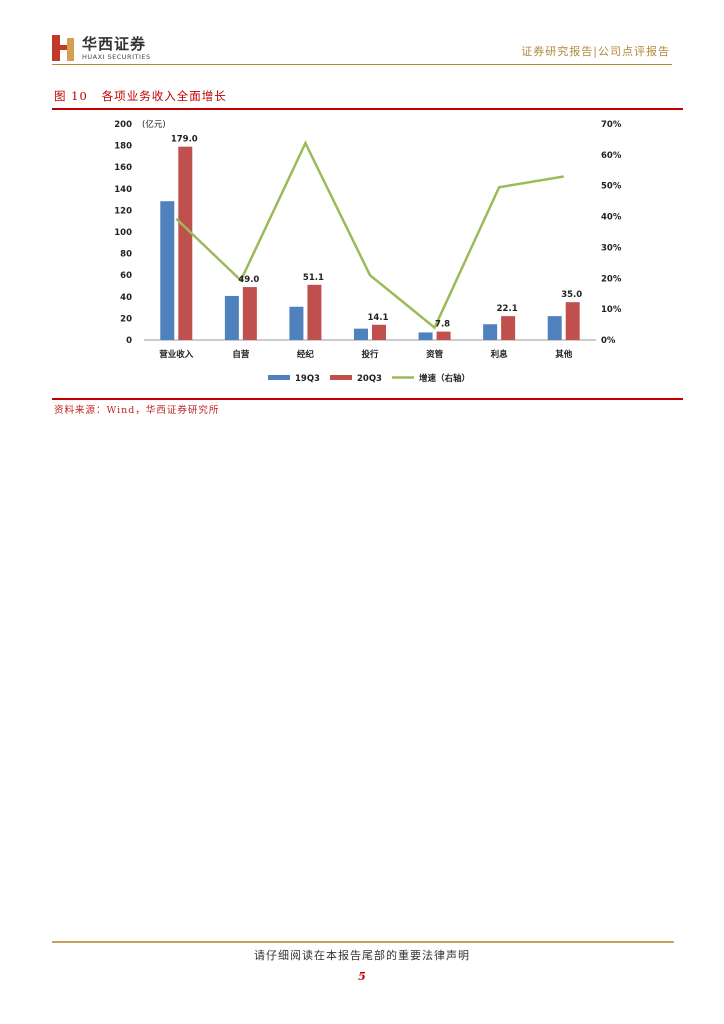  I want to click on logo-english-name: HUAXI SECURITIES, so click(116, 57).